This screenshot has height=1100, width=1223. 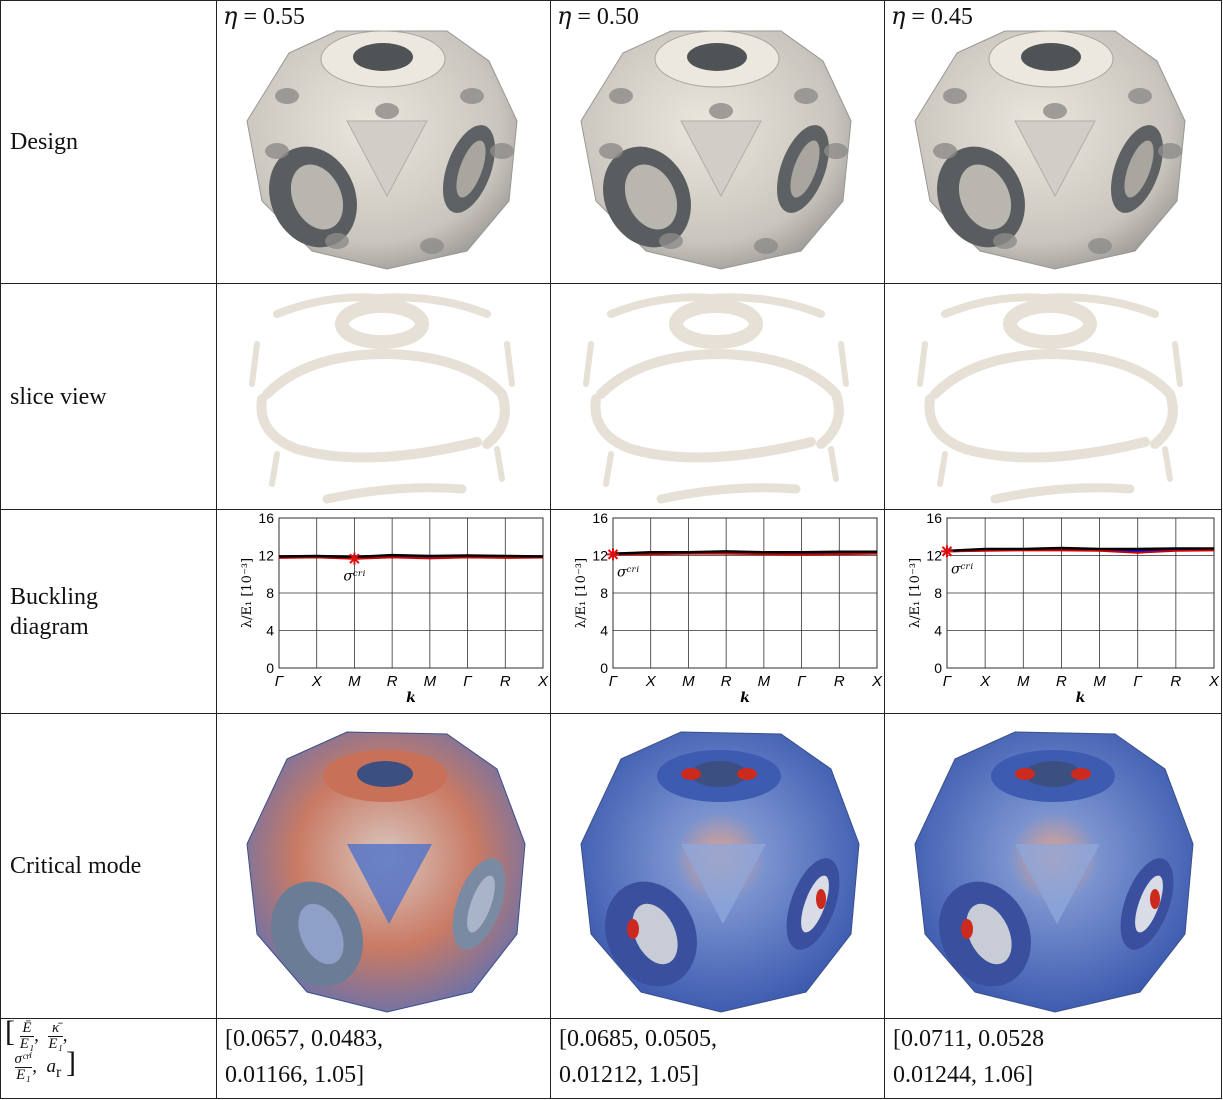 What do you see at coordinates (638, 1039) in the screenshot?
I see `values-line1-2: [0.0685, 0.0505,` at bounding box center [638, 1039].